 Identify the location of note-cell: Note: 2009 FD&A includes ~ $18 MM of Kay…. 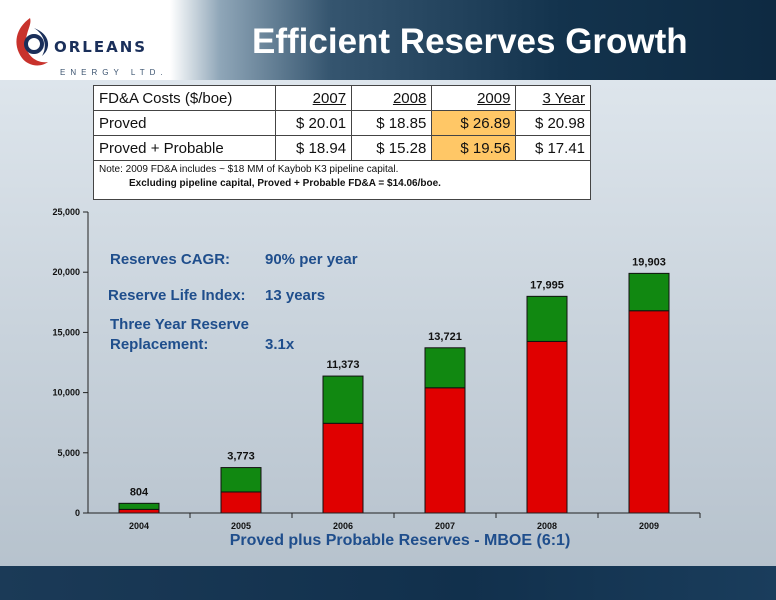
(342, 180).